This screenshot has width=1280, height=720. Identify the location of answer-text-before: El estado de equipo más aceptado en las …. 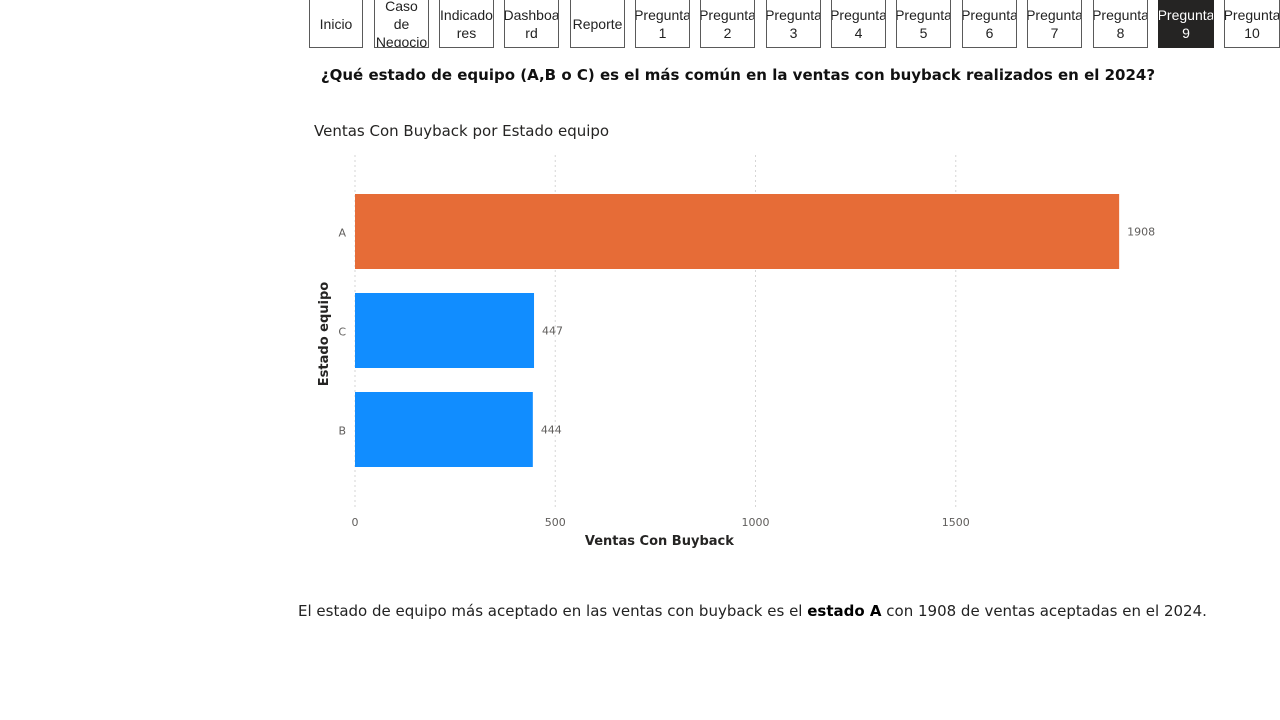
(553, 611).